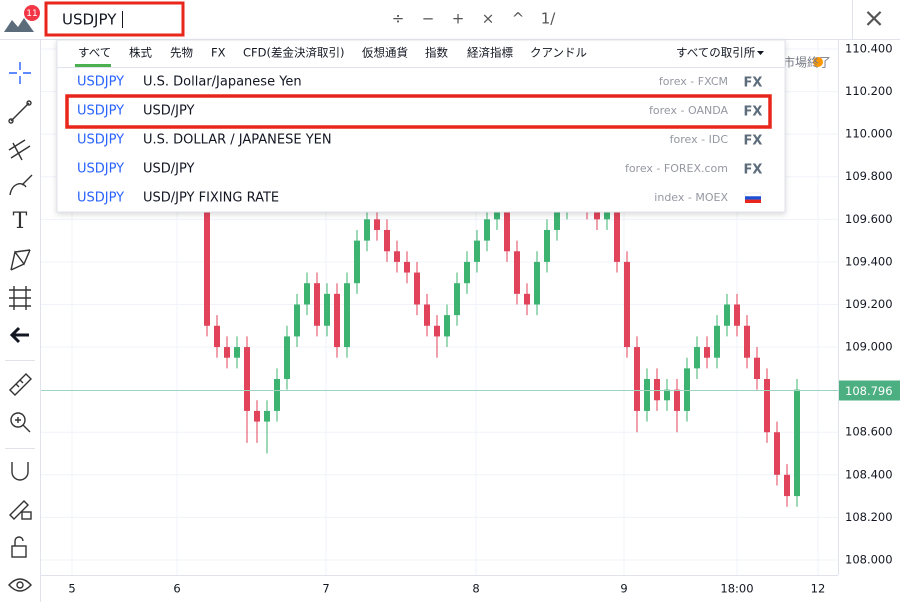 Image resolution: width=900 pixels, height=606 pixels. I want to click on magnet-tool, so click(20, 471).